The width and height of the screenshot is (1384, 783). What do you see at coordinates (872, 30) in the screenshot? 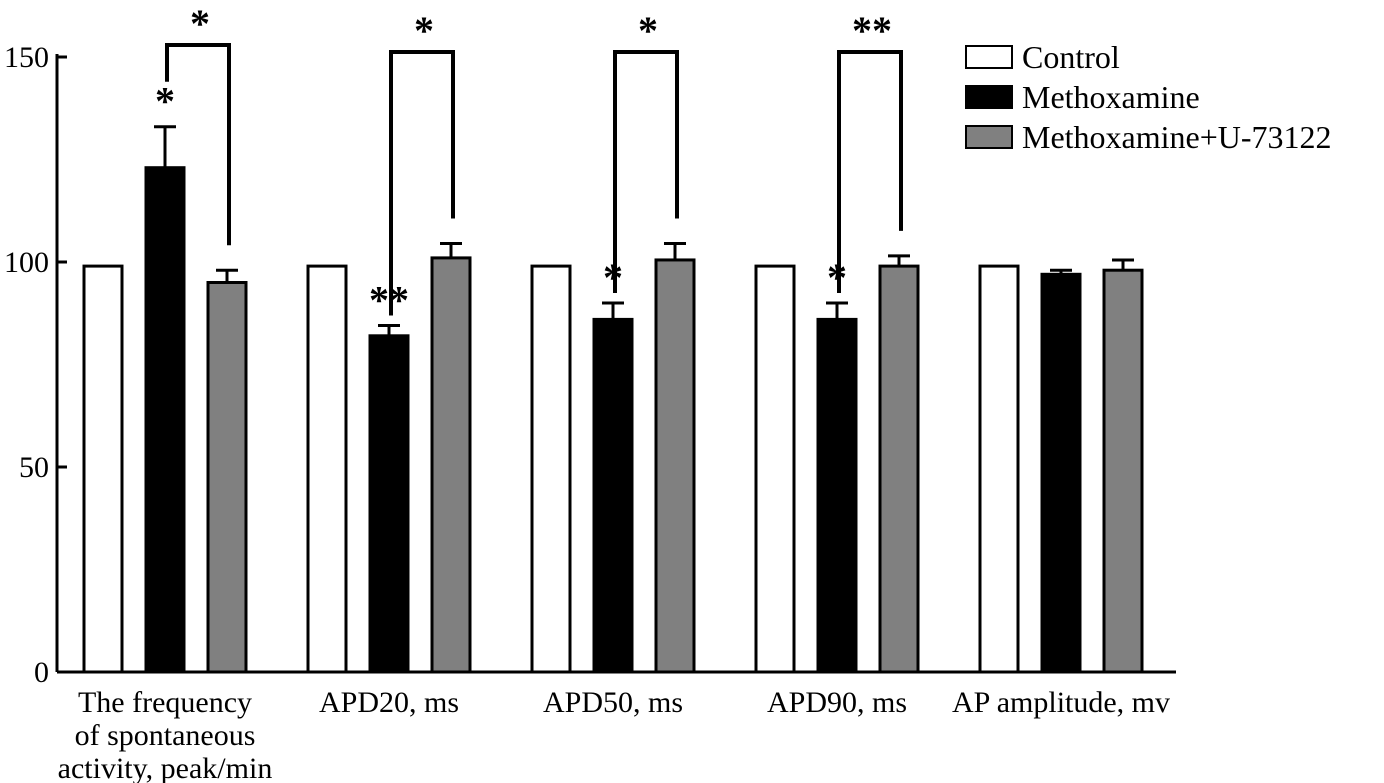
I see `bracket-star: **` at bounding box center [872, 30].